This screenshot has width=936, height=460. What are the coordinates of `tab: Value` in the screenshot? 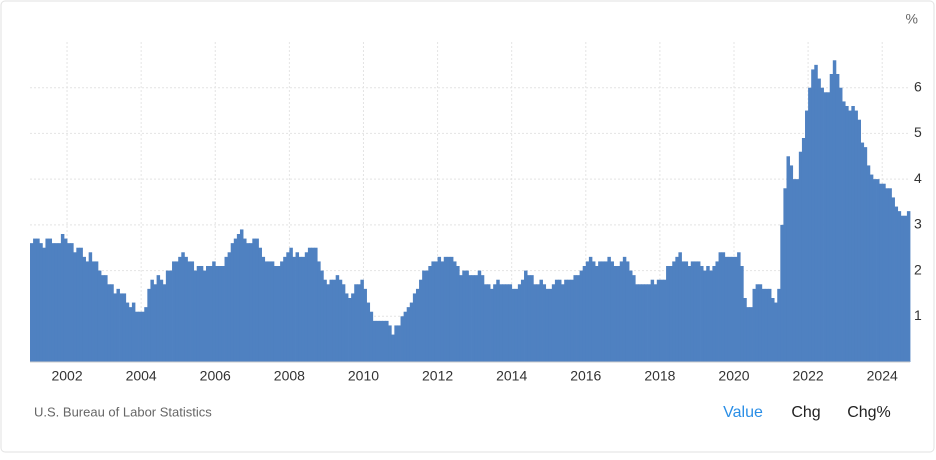 It's located at (743, 412).